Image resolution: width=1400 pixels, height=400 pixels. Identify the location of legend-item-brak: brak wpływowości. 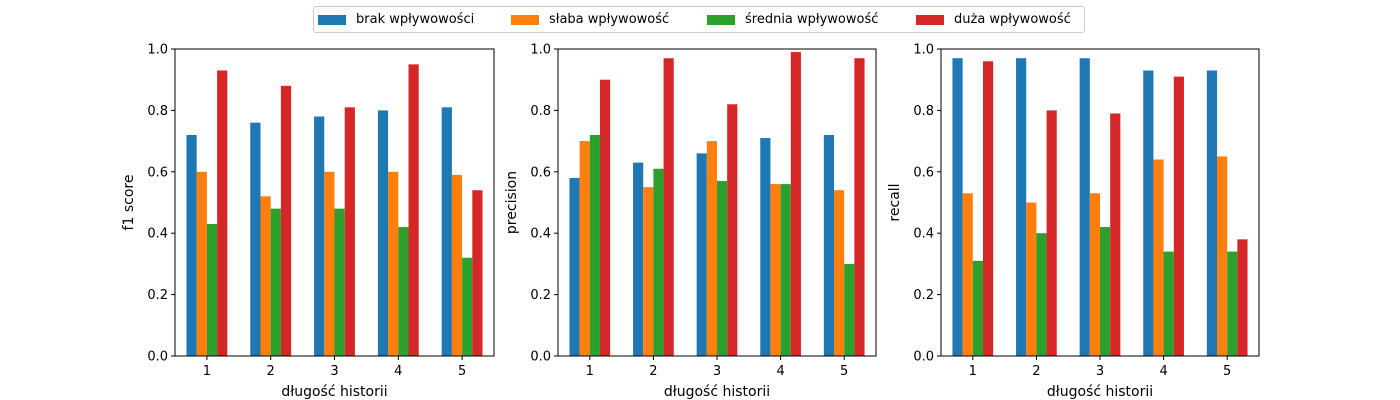
(396, 19).